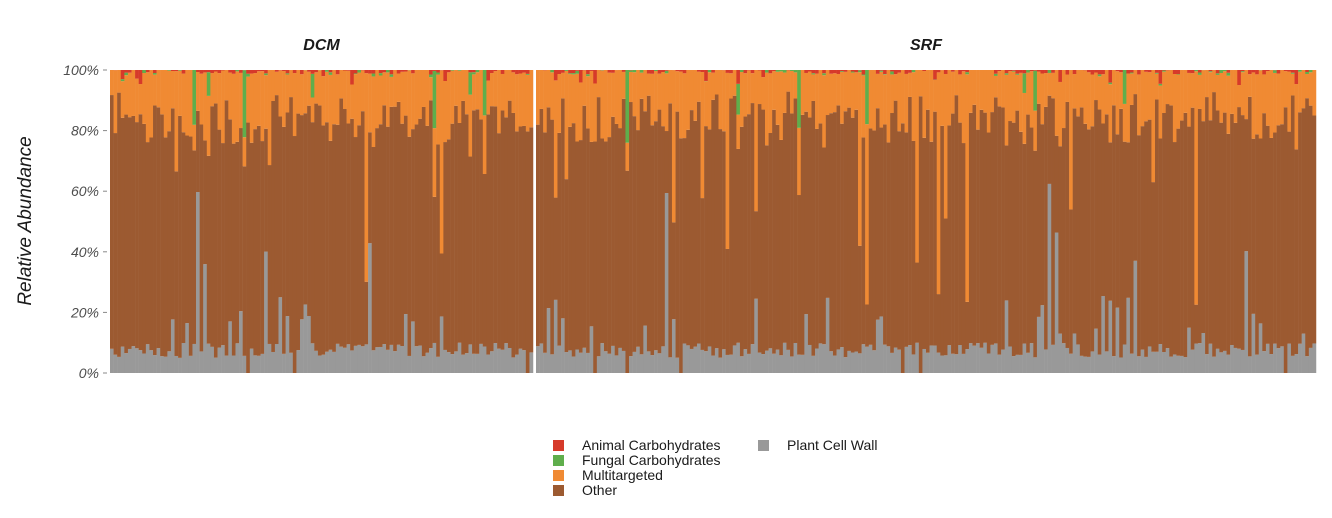 This screenshot has width=1332, height=518. I want to click on y-tick-label: 100%, so click(81, 70).